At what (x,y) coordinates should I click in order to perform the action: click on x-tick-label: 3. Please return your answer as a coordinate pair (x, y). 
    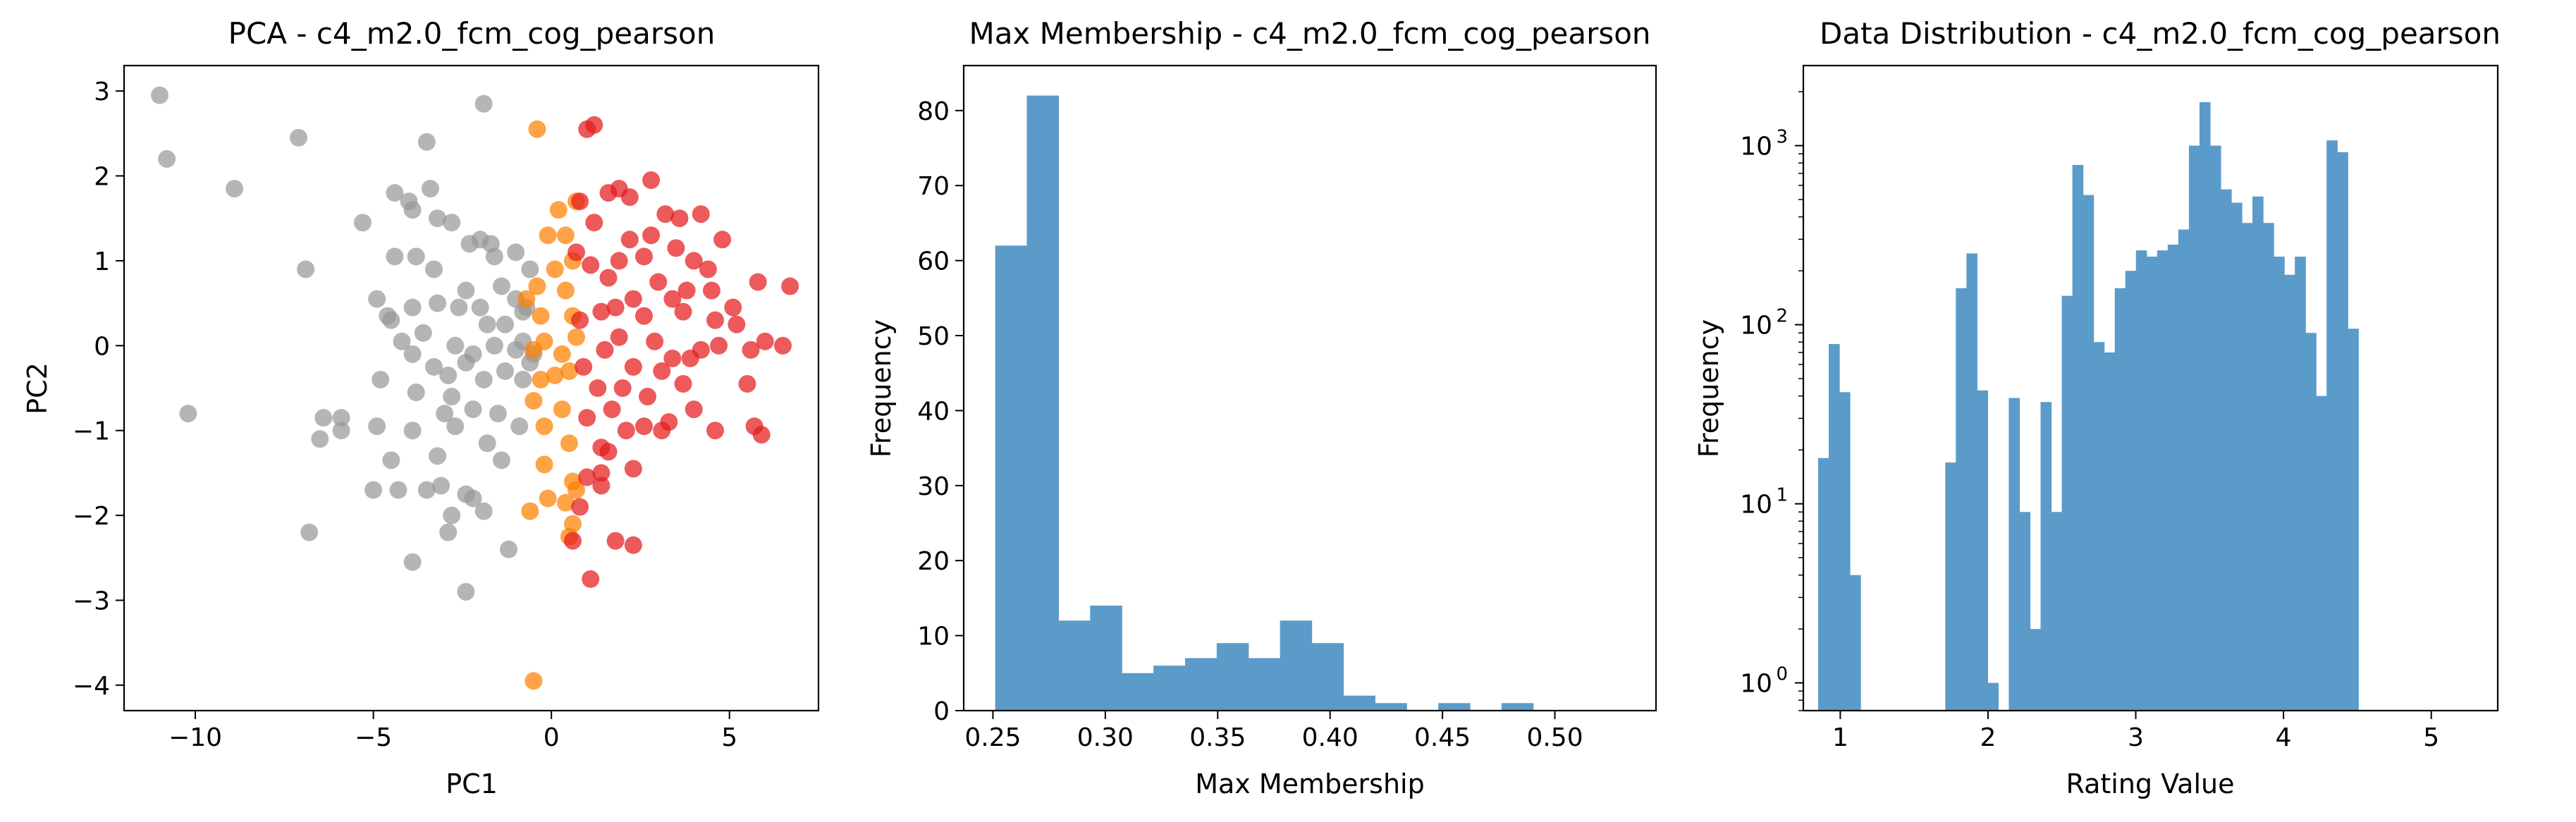
    Looking at the image, I should click on (2136, 737).